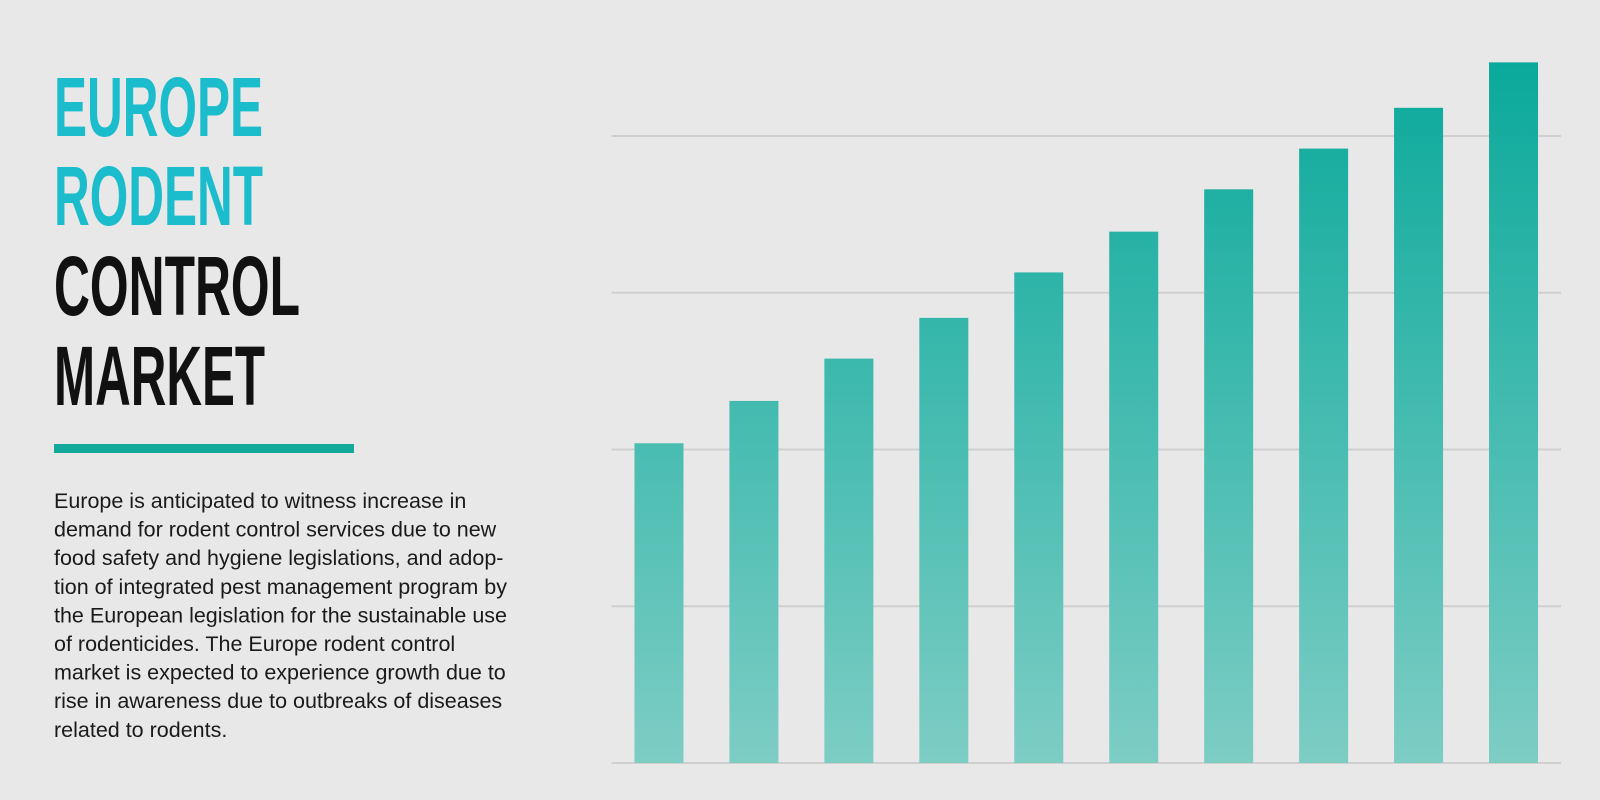 Image resolution: width=1600 pixels, height=800 pixels. I want to click on title-line: CONTROL, so click(177, 286).